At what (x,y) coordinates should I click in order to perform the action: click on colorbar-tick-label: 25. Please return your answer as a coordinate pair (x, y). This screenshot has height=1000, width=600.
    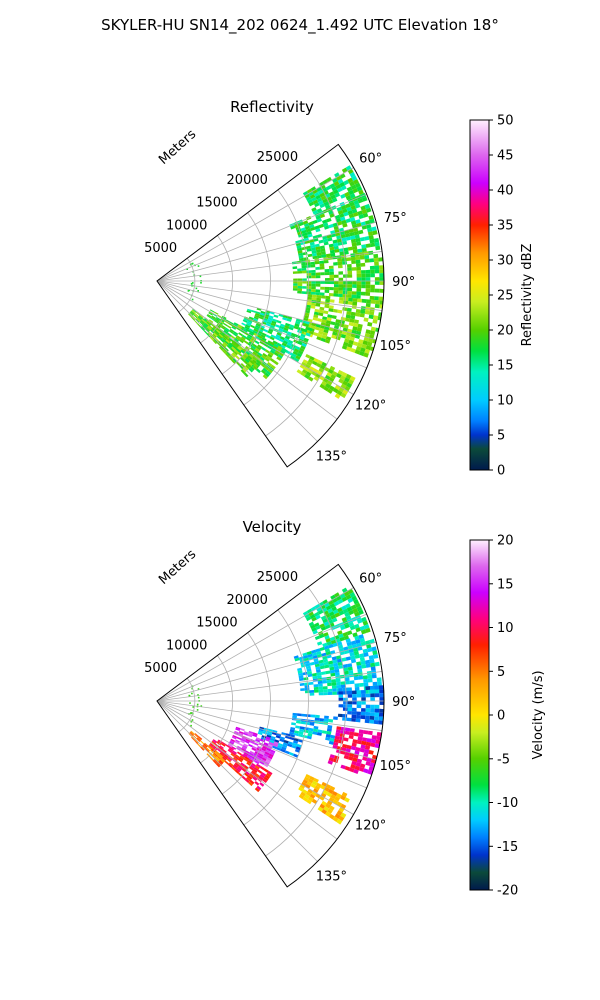
    Looking at the image, I should click on (505, 296).